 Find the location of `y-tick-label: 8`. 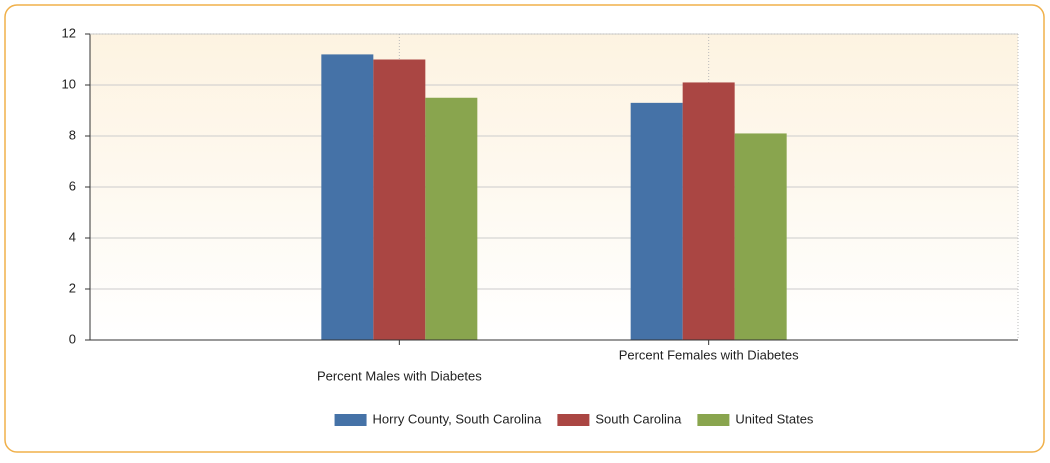

y-tick-label: 8 is located at coordinates (72, 134).